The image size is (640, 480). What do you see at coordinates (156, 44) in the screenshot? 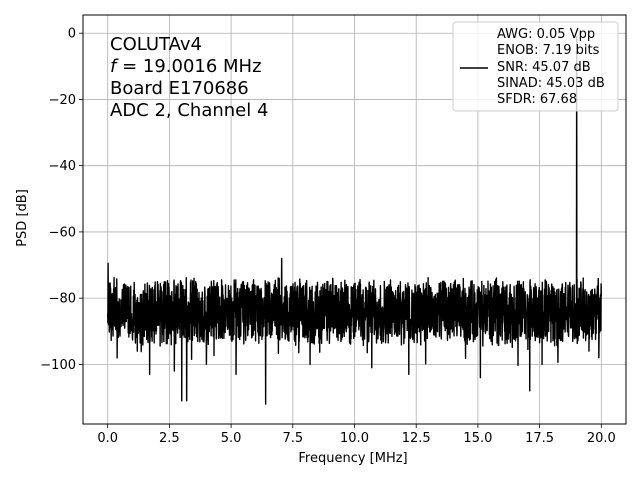
I see `annotation-chip: COLUTAv4` at bounding box center [156, 44].